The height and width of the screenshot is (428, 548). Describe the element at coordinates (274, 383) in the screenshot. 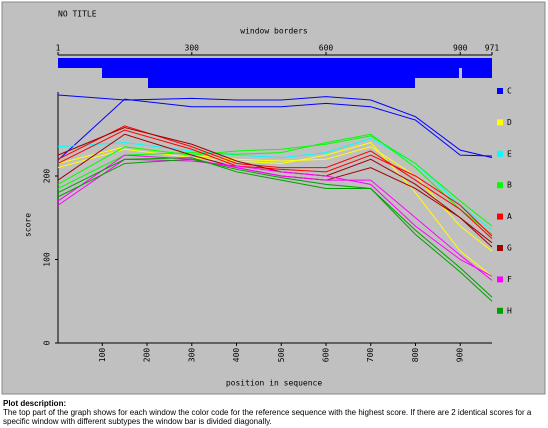

I see `x-axis-label: position in sequence` at that location.